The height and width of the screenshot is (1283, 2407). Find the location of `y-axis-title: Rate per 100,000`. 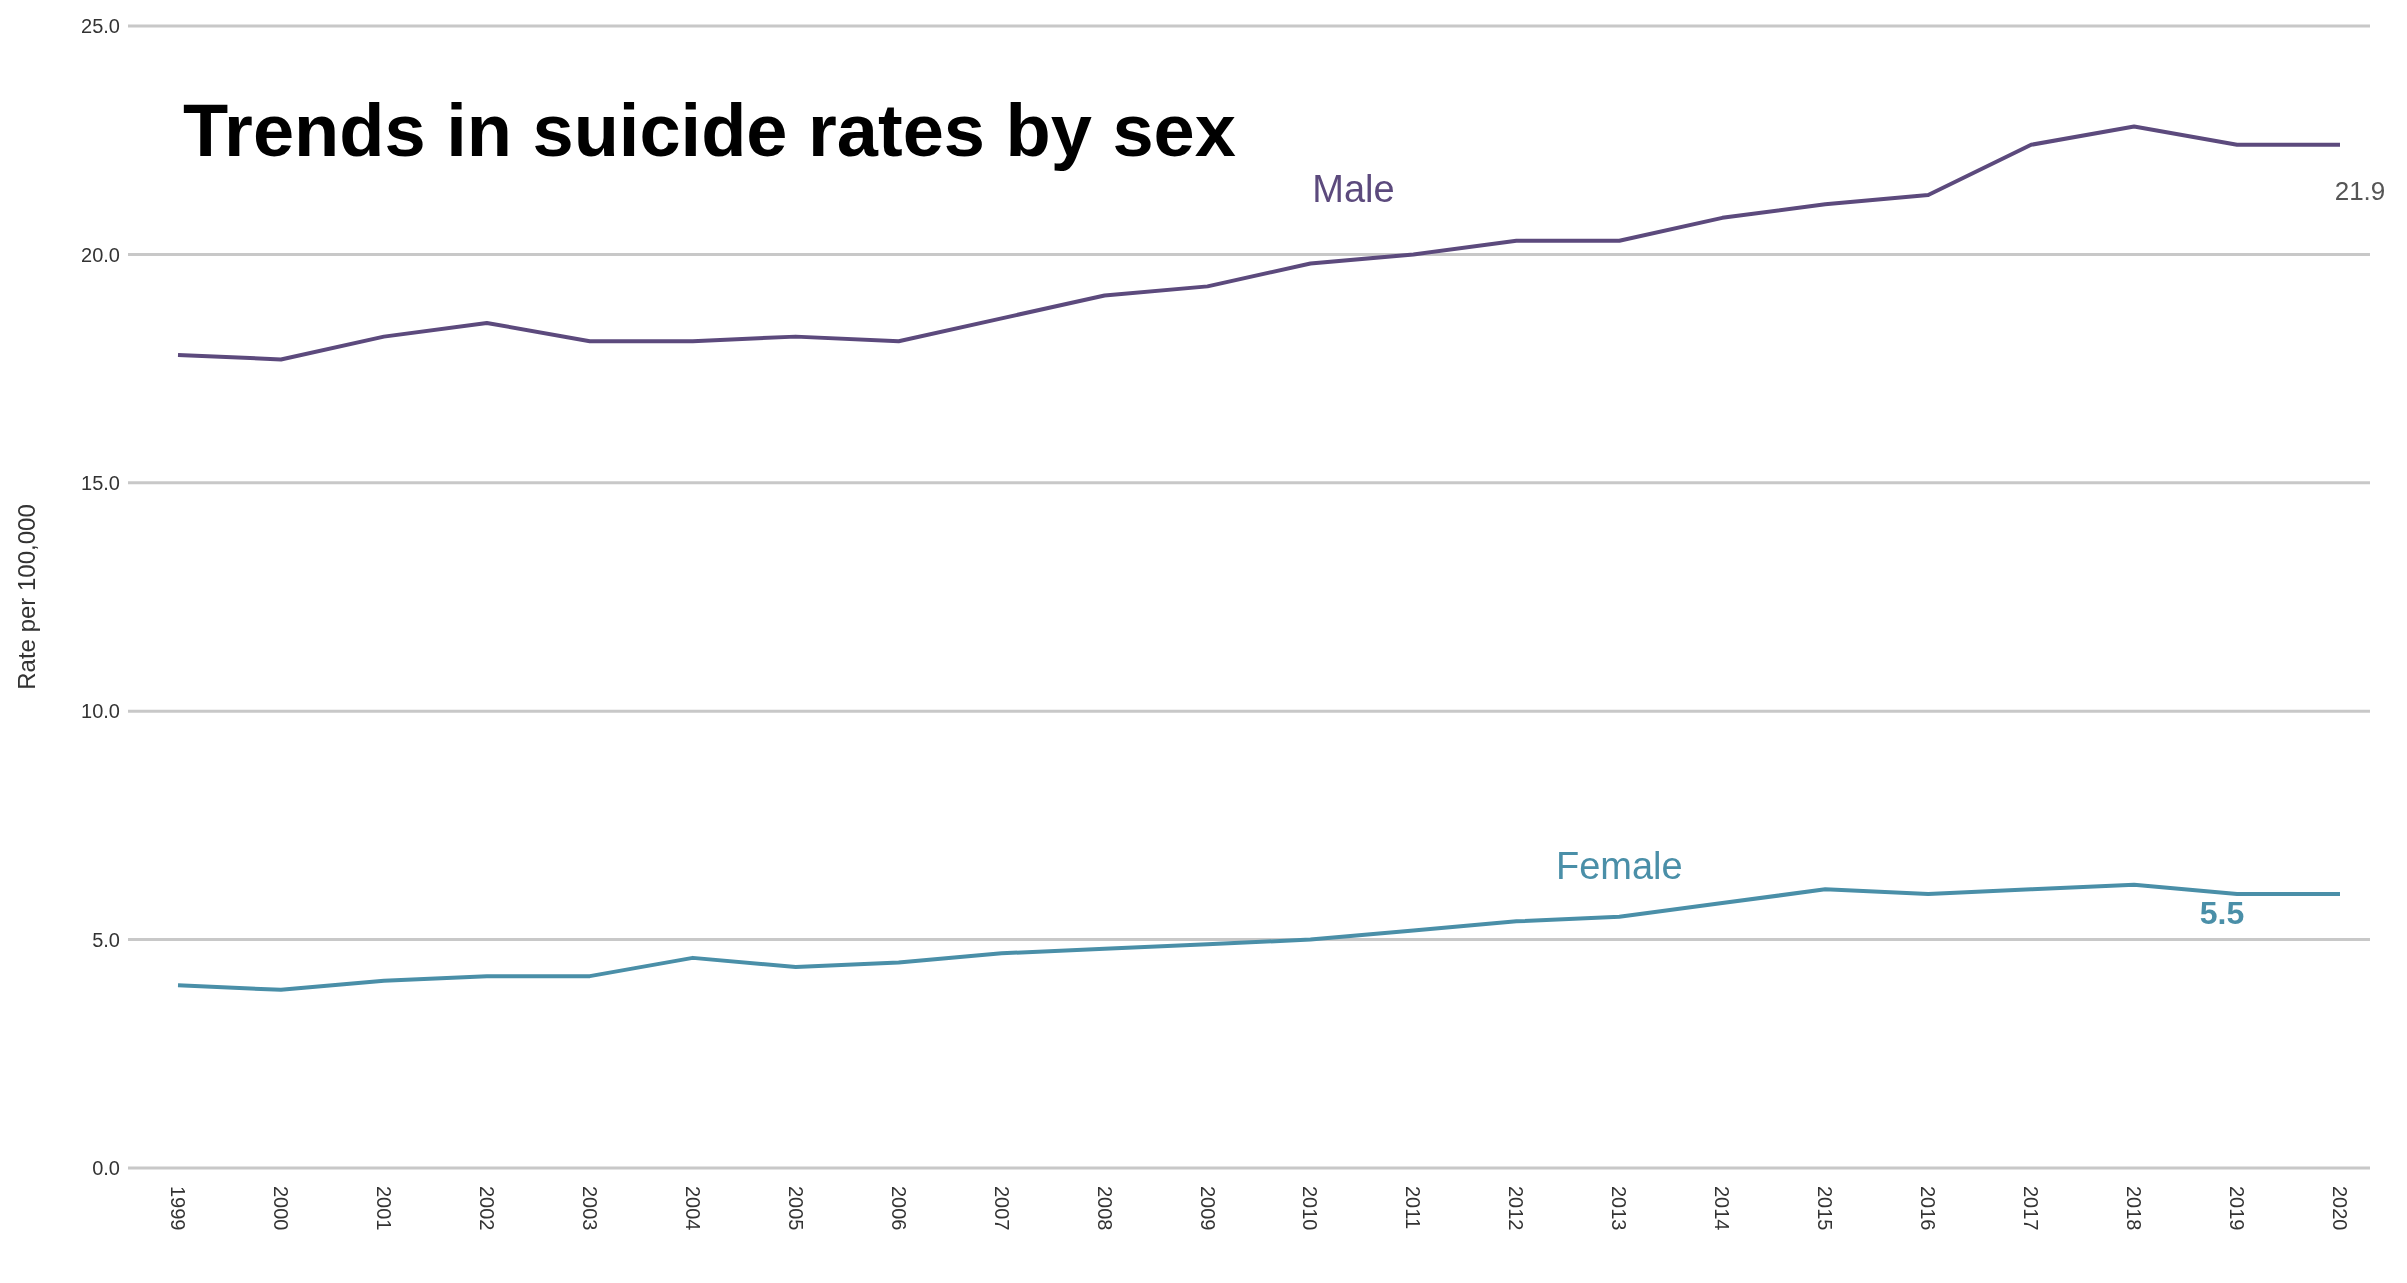

y-axis-title: Rate per 100,000 is located at coordinates (26, 597).